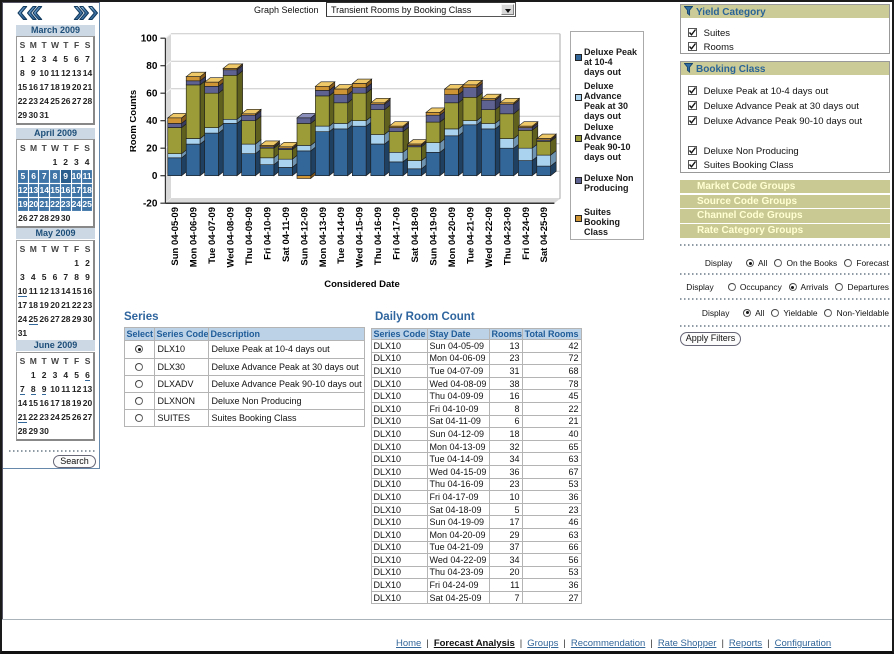 This screenshot has width=894, height=654. I want to click on svg-text: 40, so click(152, 121).